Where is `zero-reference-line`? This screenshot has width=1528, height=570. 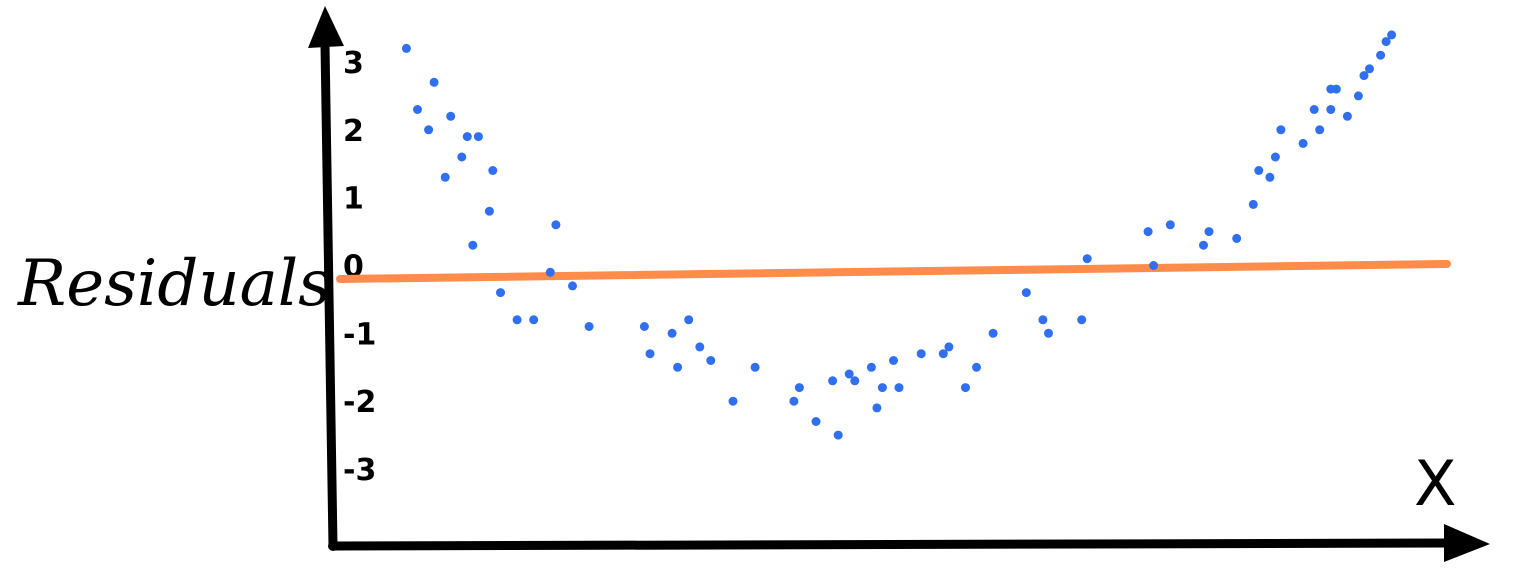 zero-reference-line is located at coordinates (893, 271).